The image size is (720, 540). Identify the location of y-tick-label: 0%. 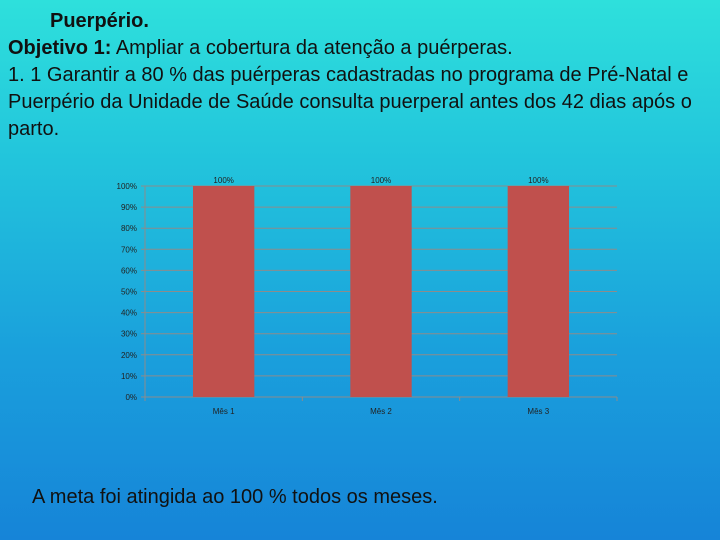
(131, 397).